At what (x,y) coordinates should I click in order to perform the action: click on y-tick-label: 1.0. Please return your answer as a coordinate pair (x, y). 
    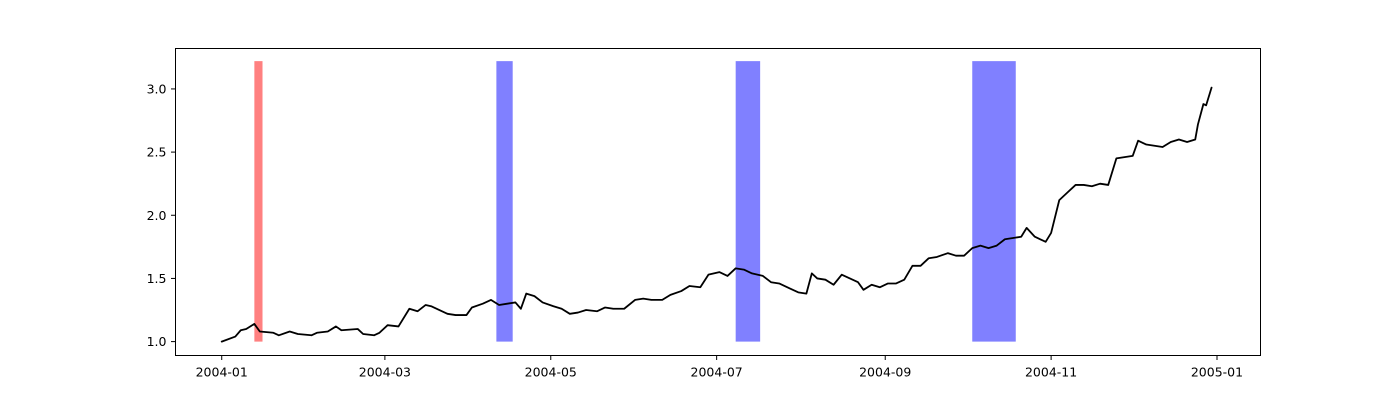
    Looking at the image, I should click on (157, 341).